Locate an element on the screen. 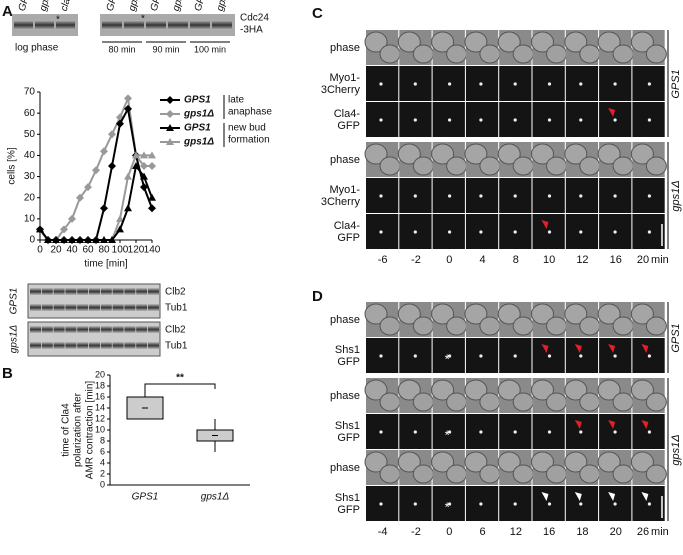 The width and height of the screenshot is (683, 555). legend-group-label: late is located at coordinates (236, 100).